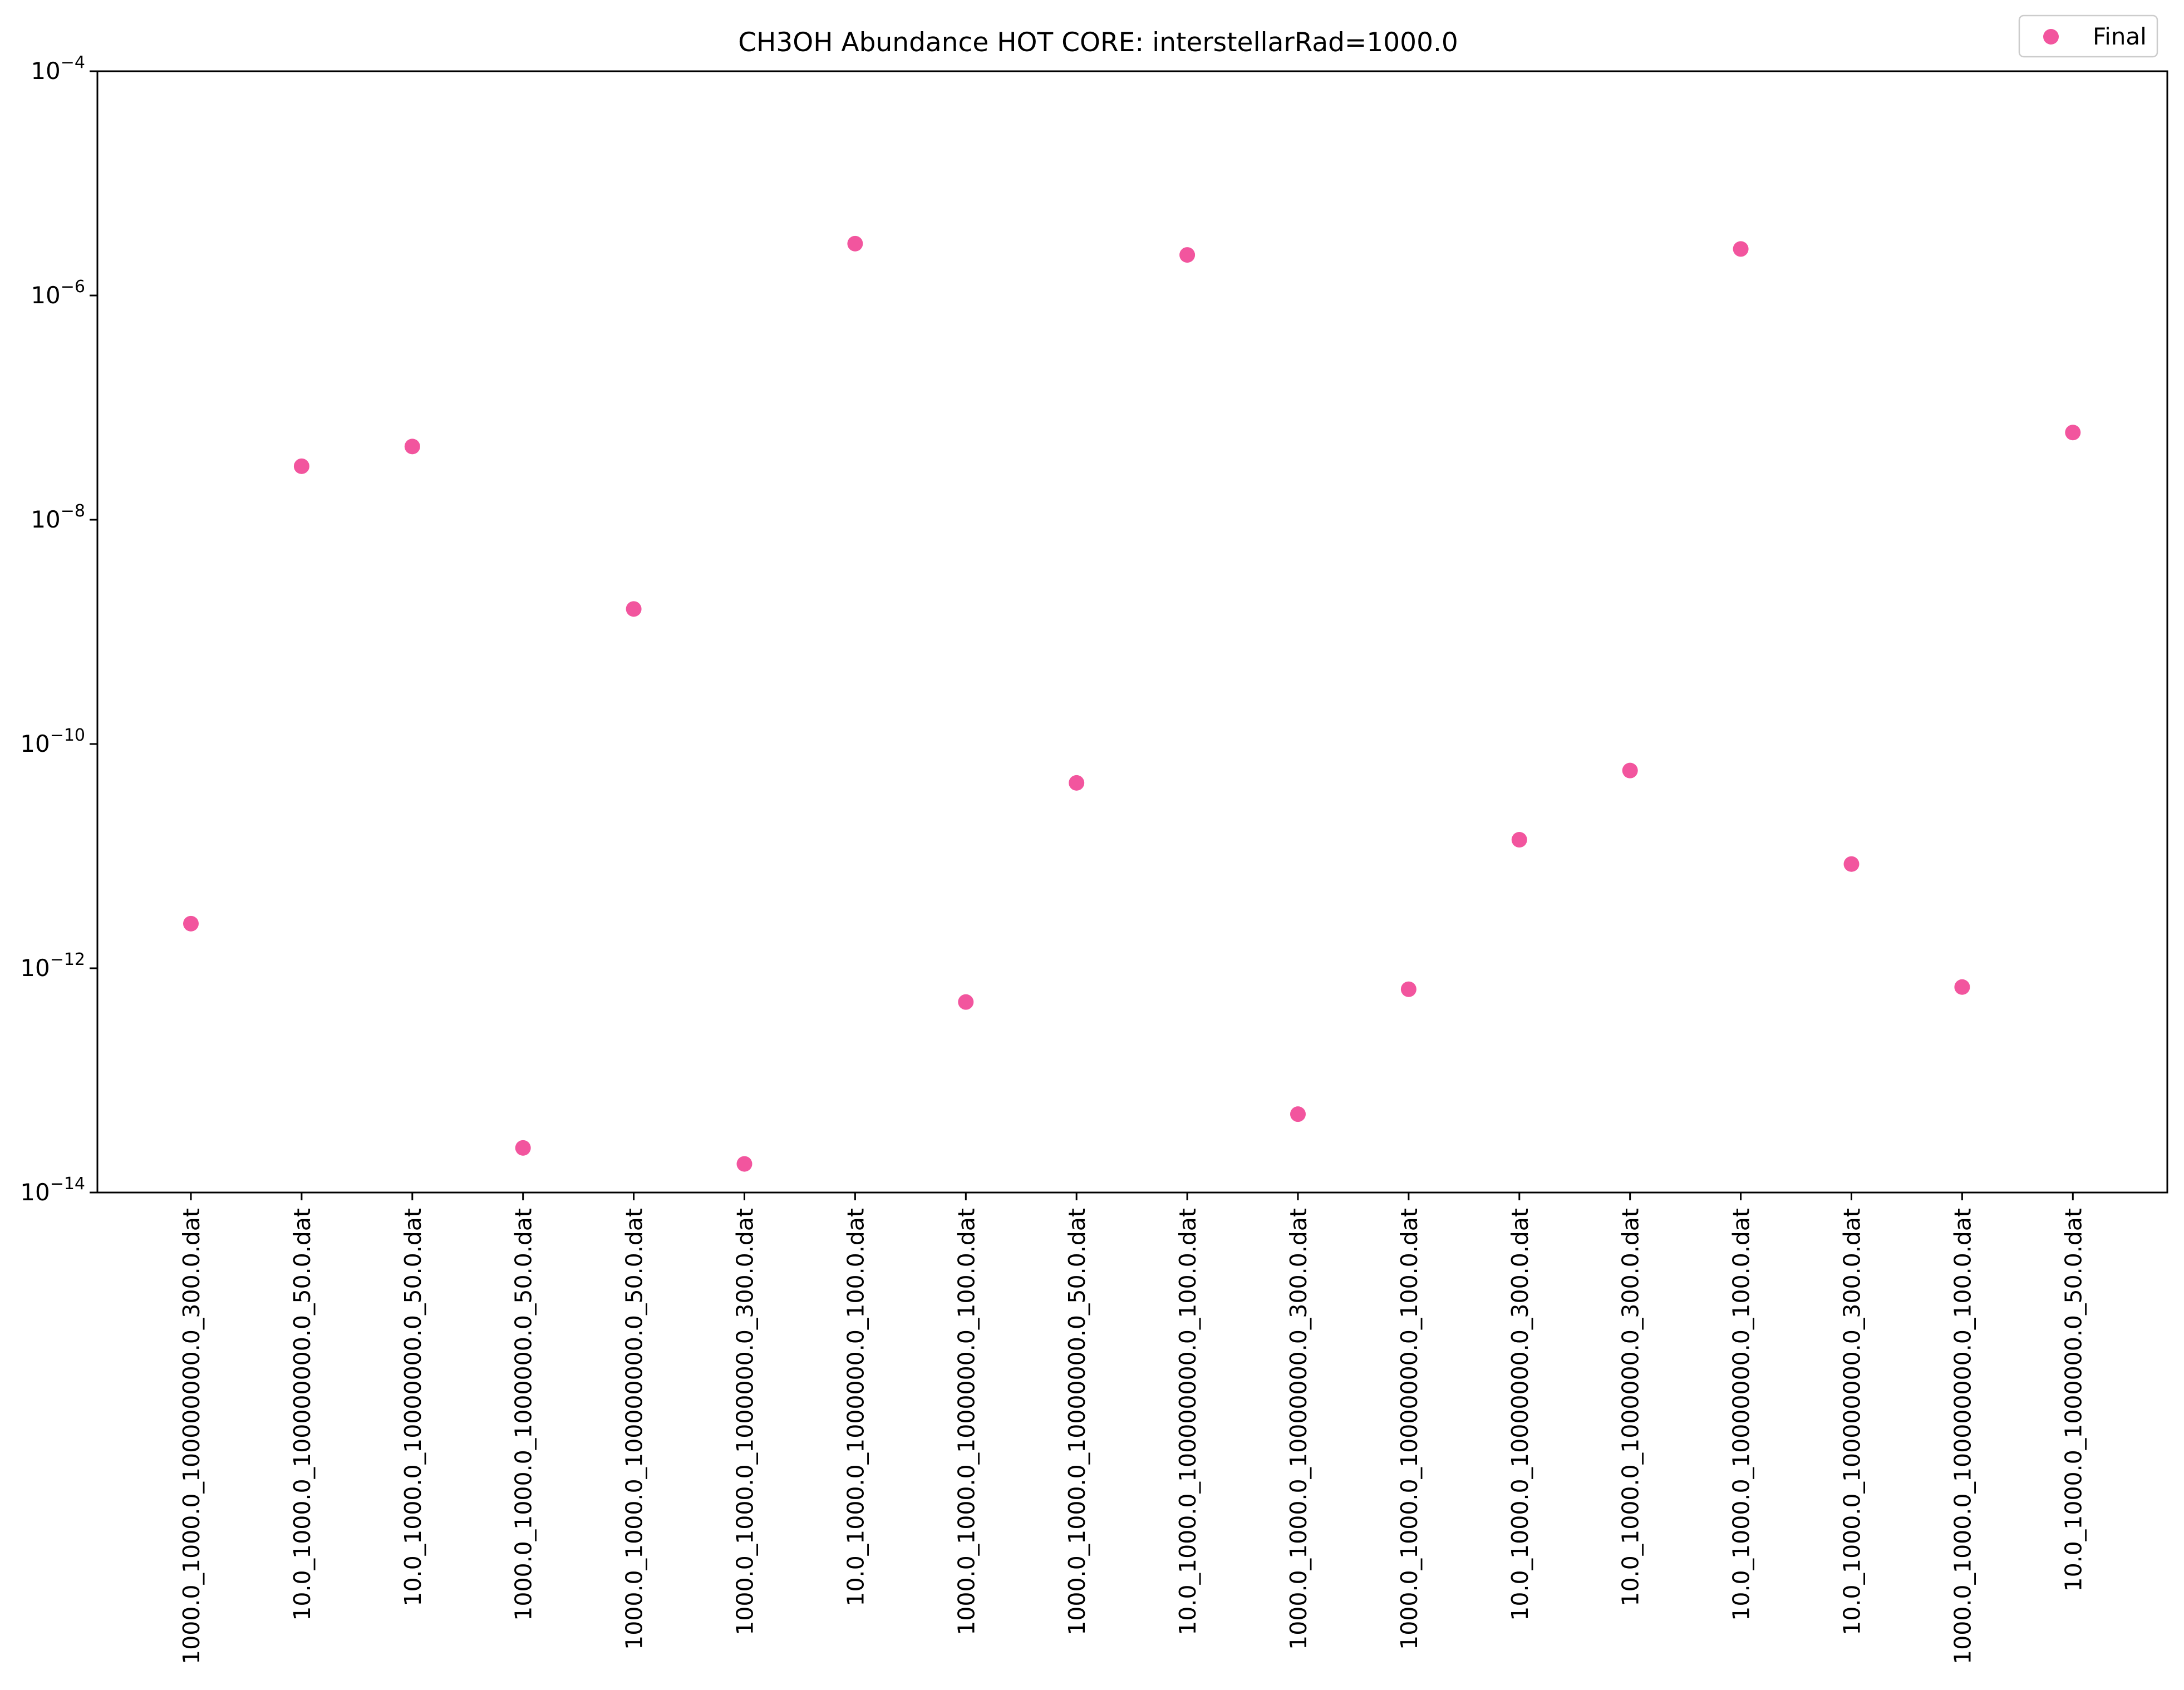  I want to click on x-tick-label: 10.0_1000.0_1000000.0_50.0.dat, so click(2073, 1400).